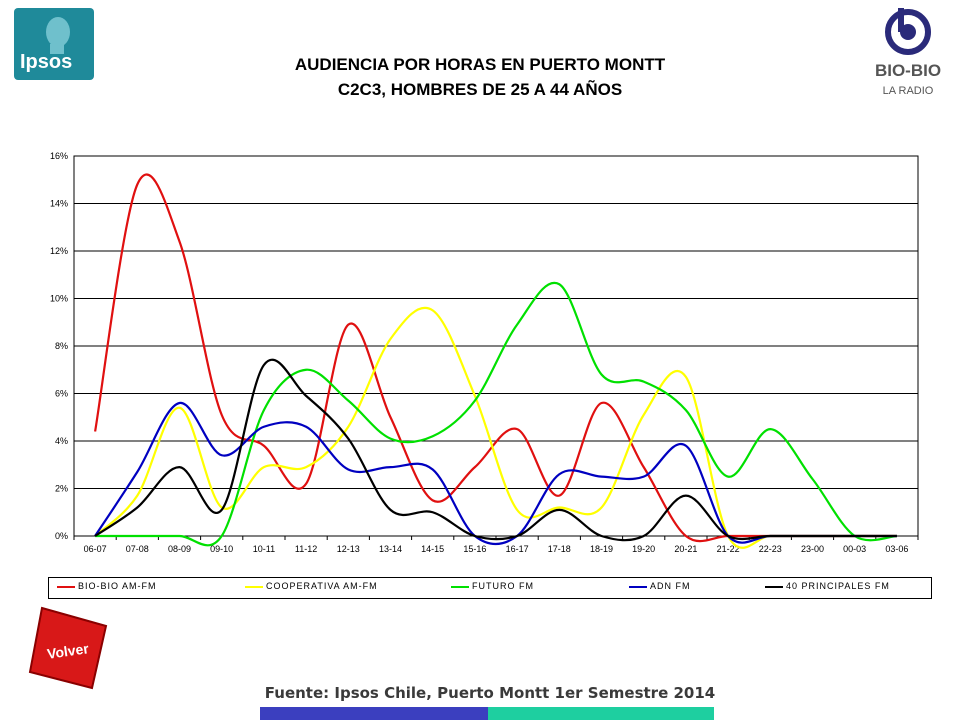  I want to click on y-tick-label: 2%, so click(61, 489).